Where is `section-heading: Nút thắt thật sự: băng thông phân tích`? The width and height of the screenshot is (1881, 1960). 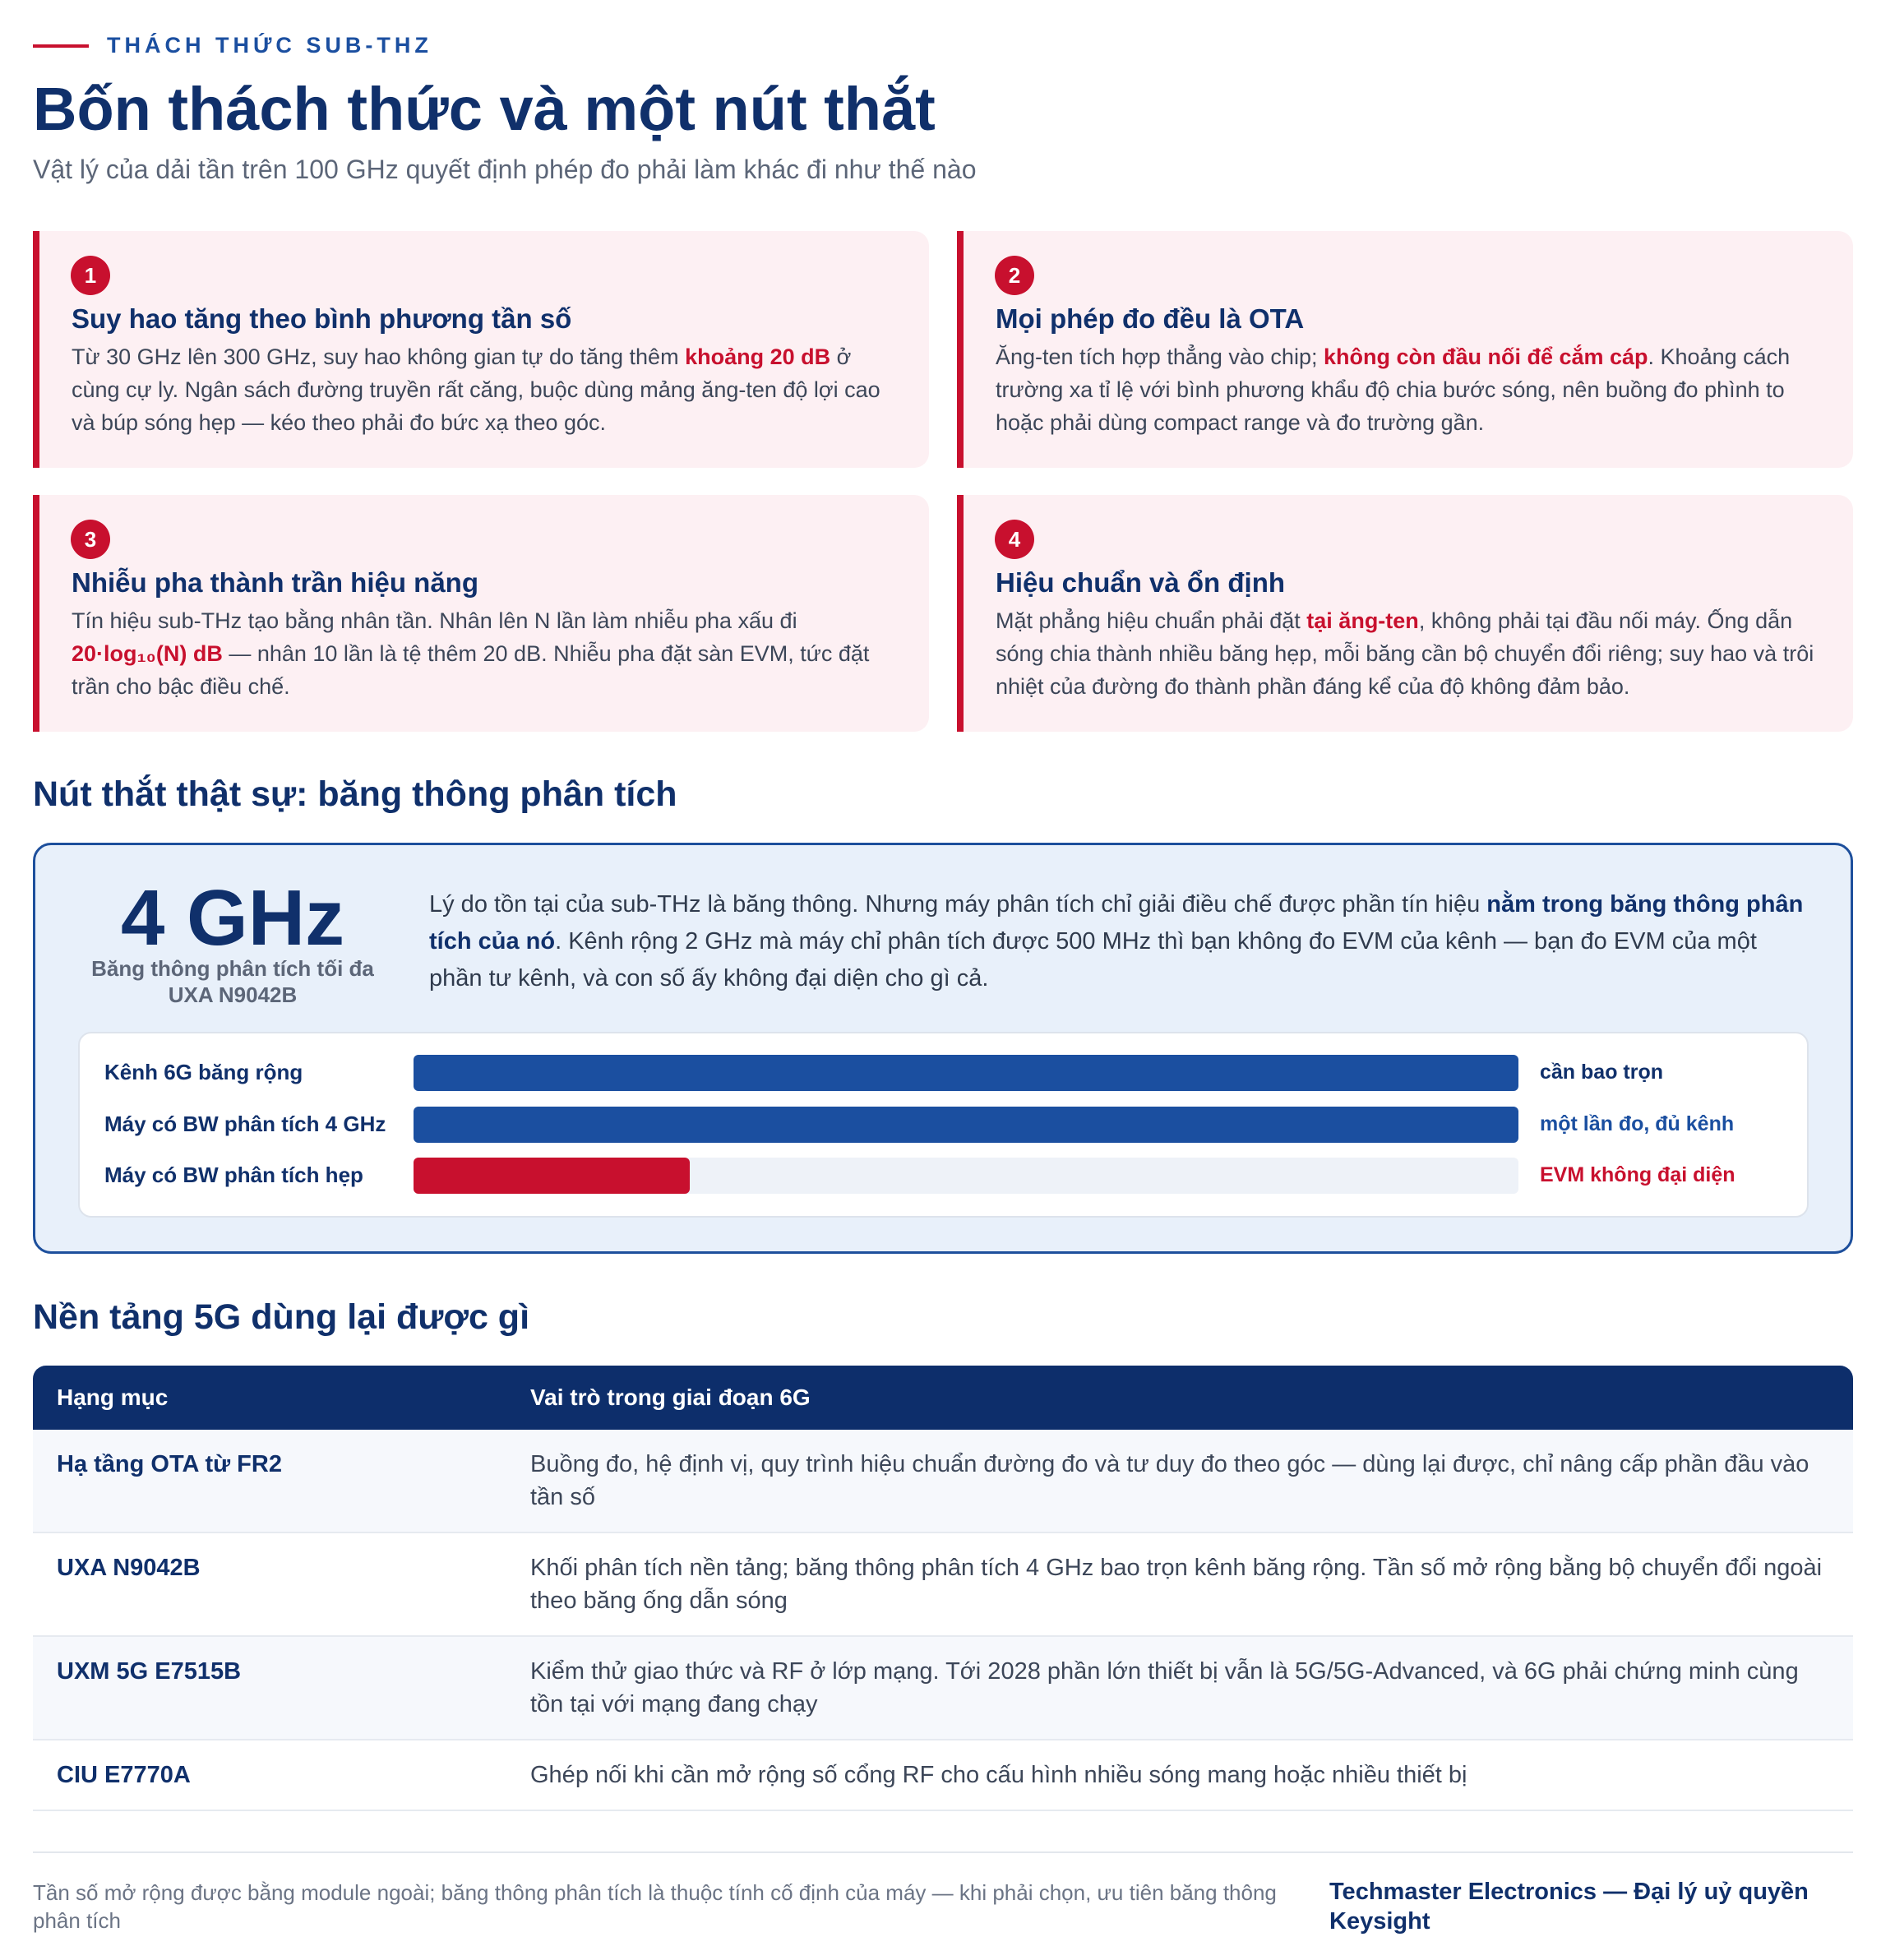
section-heading: Nút thắt thật sự: băng thông phân tích is located at coordinates (355, 794).